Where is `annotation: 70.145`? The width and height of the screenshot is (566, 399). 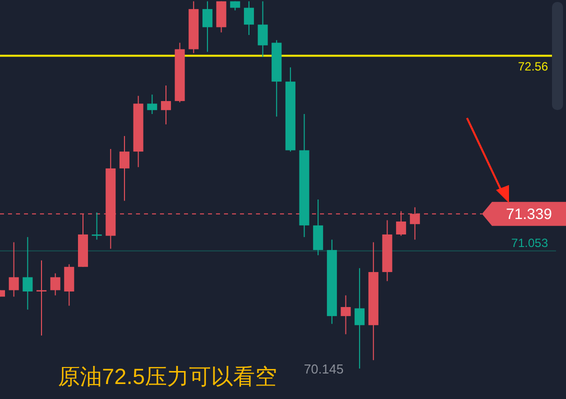 annotation: 70.145 is located at coordinates (324, 369).